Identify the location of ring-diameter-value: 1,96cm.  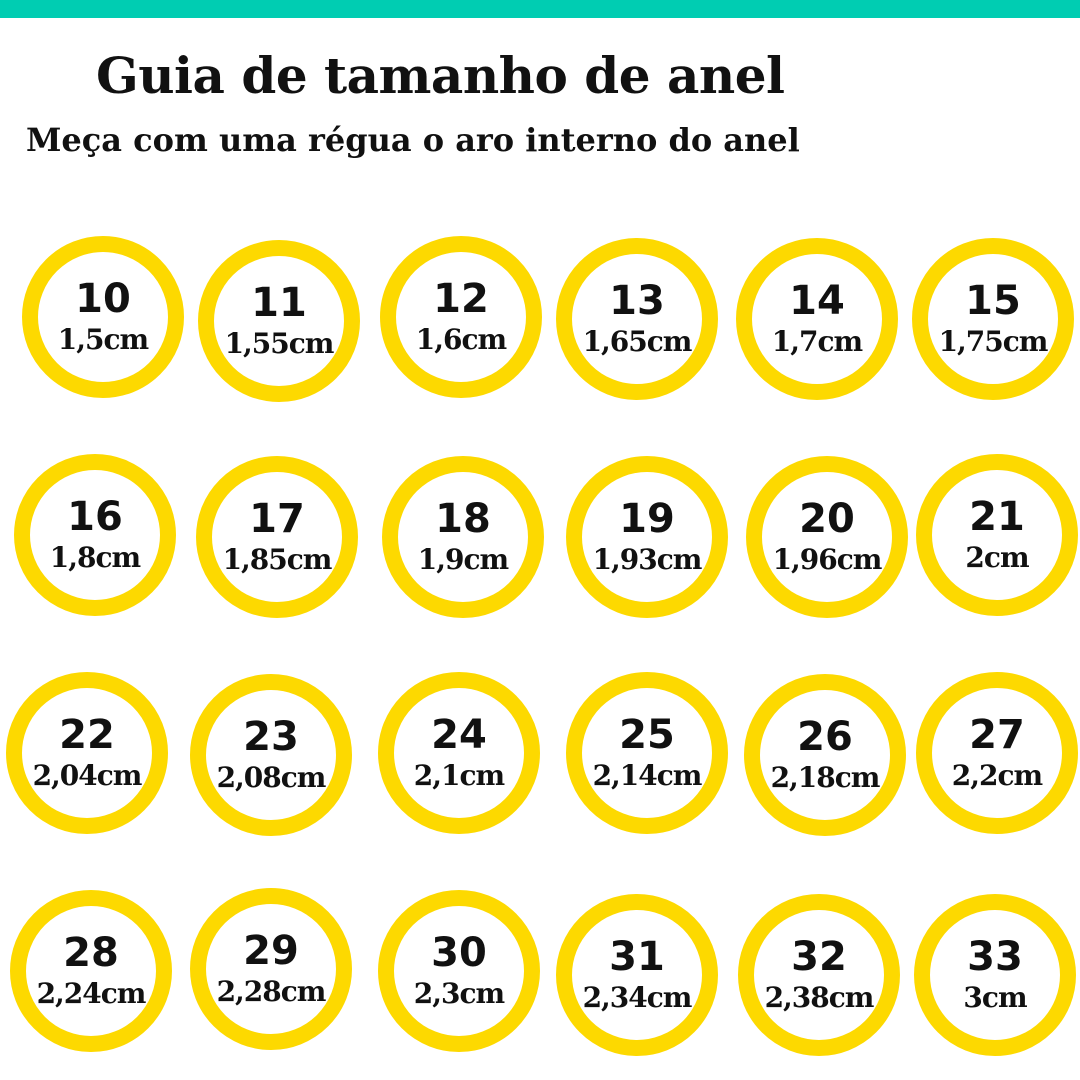
(827, 559).